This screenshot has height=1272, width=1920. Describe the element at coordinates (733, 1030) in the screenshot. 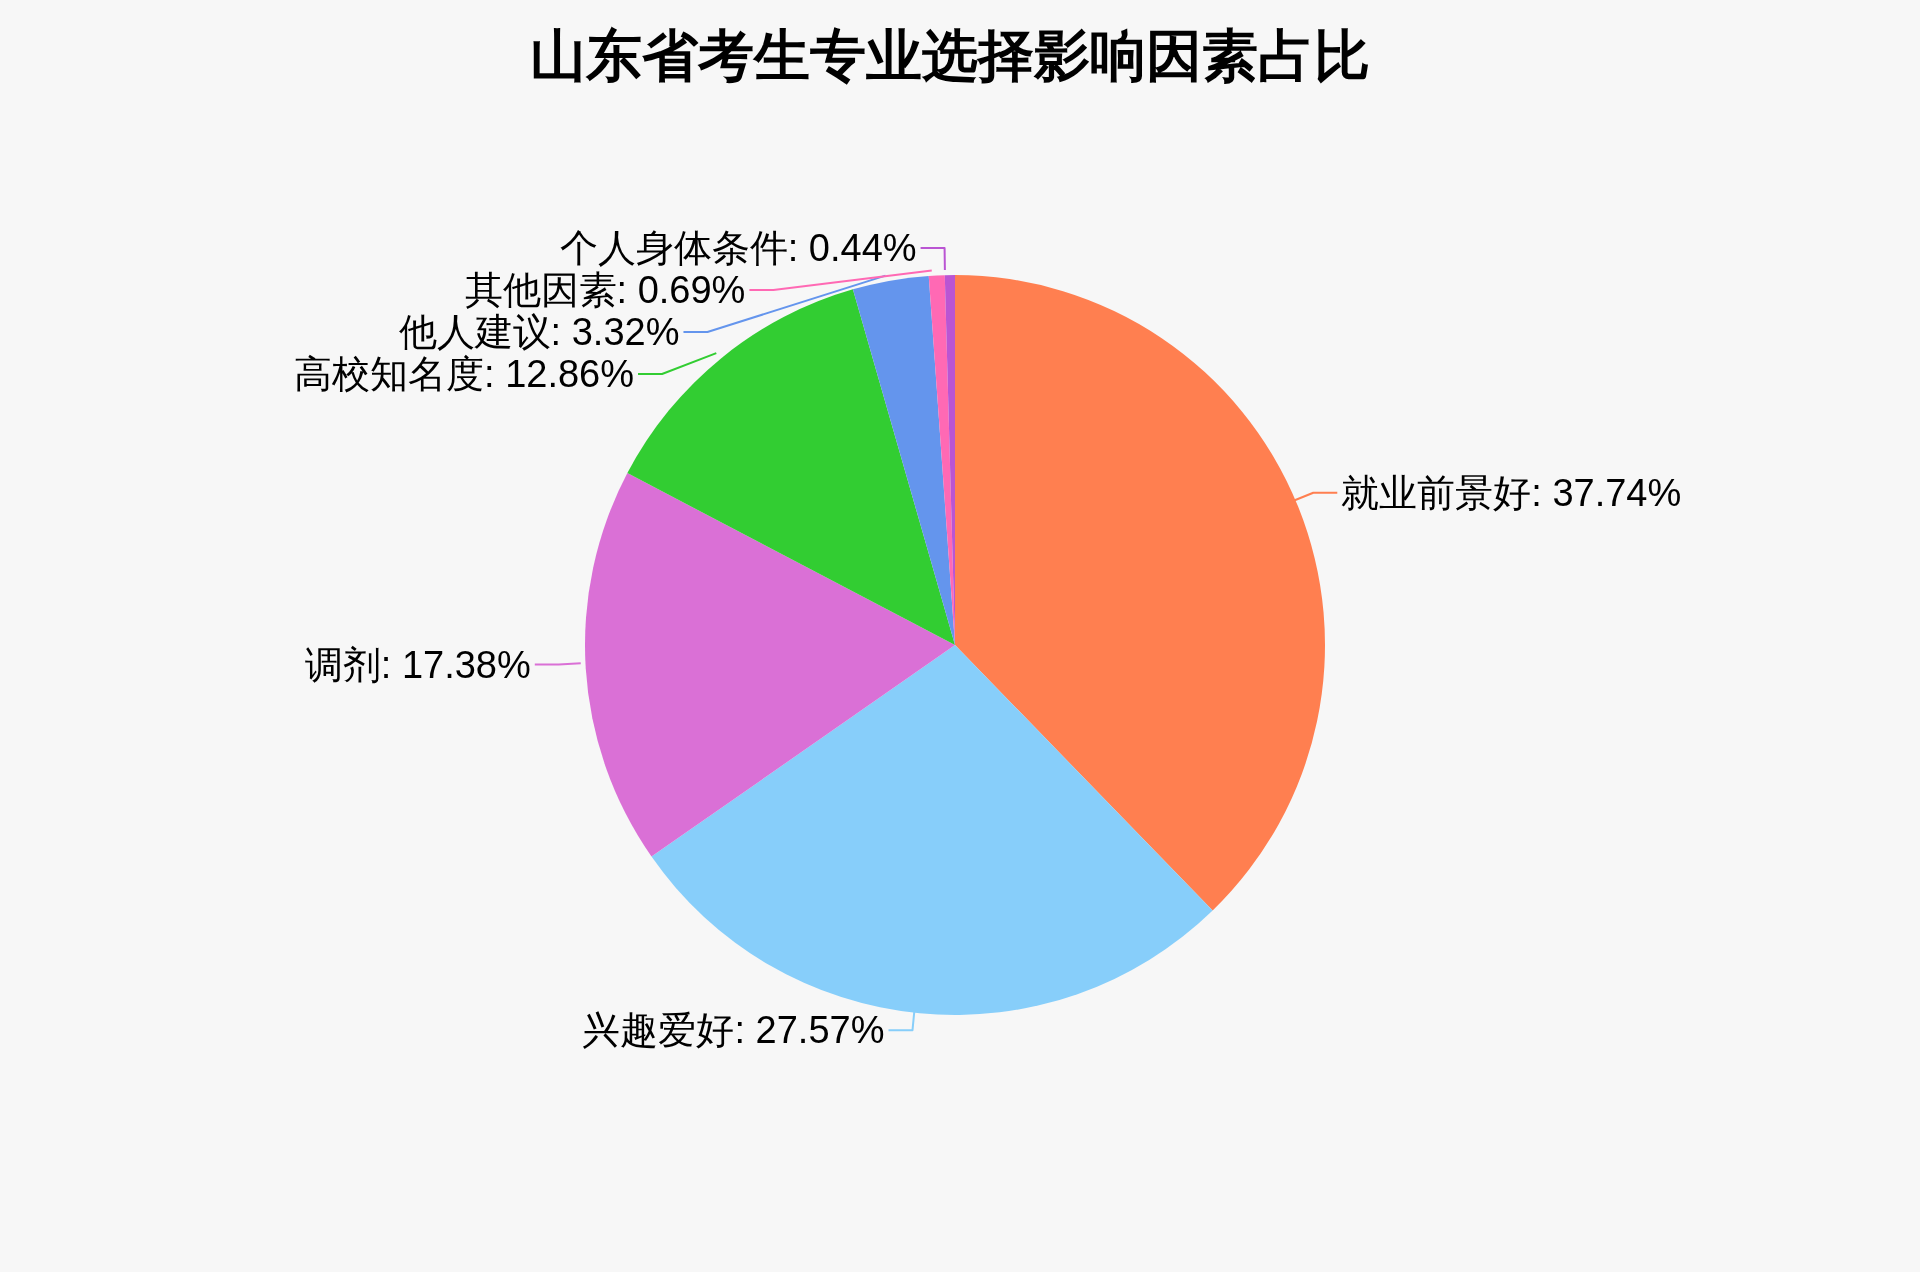

I see `slice-label: 兴趣爱好: 27.57%` at that location.